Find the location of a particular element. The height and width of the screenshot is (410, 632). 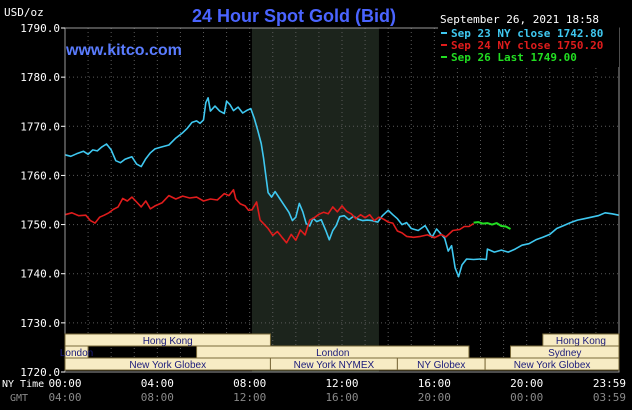

y-axis-unit: USD/oz is located at coordinates (24, 12).